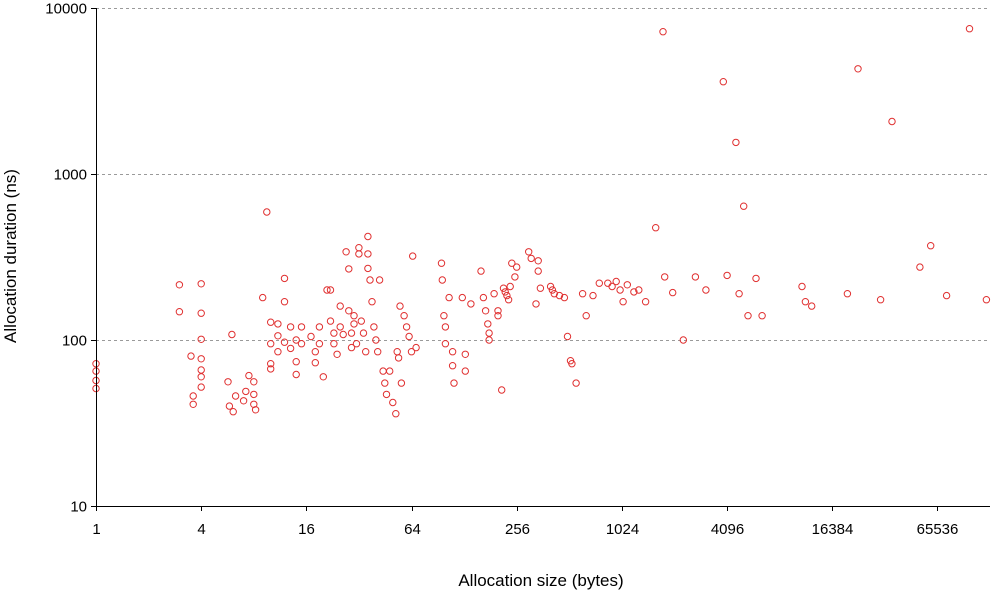 This screenshot has height=594, width=994. Describe the element at coordinates (517, 529) in the screenshot. I see `x-tick-label: 256` at that location.